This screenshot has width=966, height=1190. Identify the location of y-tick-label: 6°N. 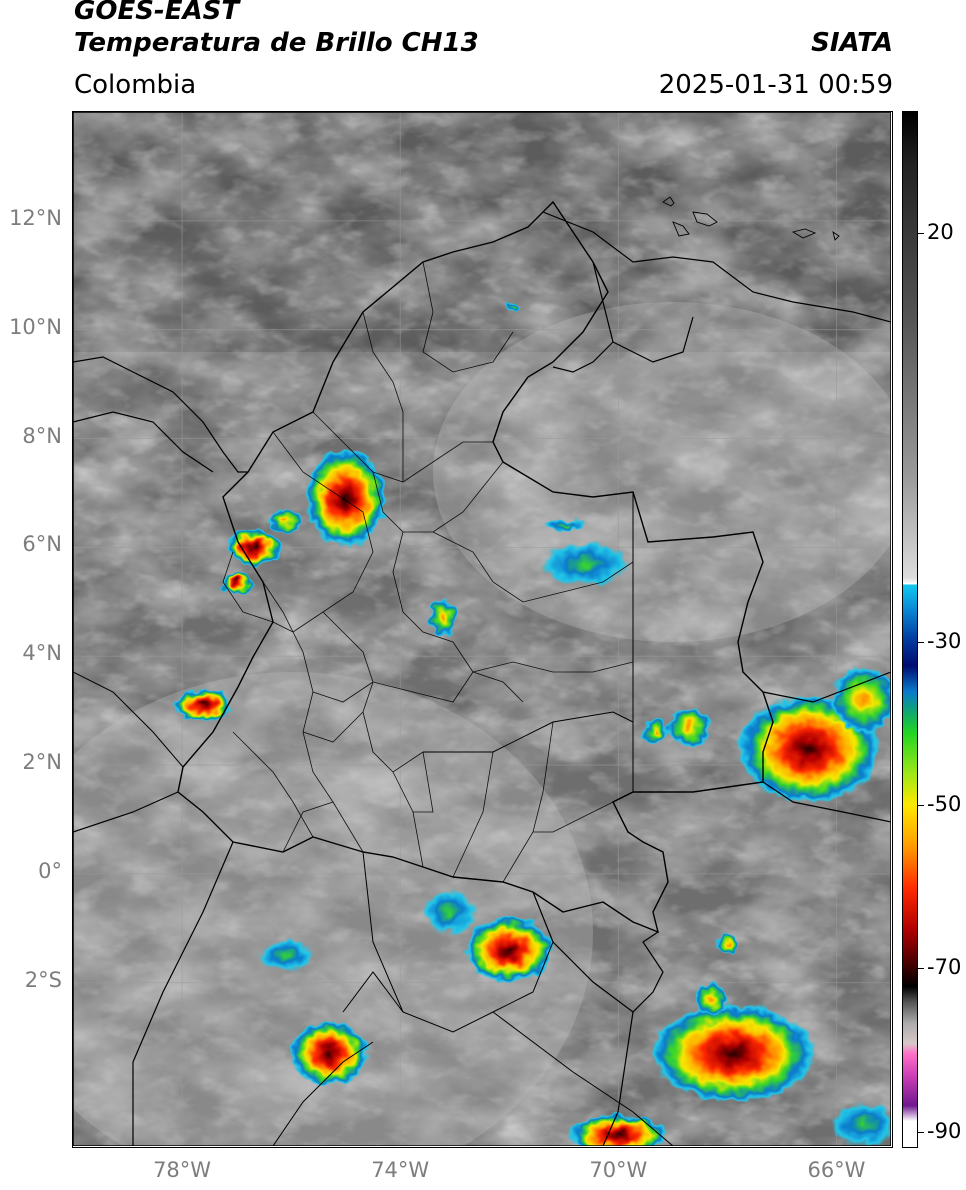
(42, 544).